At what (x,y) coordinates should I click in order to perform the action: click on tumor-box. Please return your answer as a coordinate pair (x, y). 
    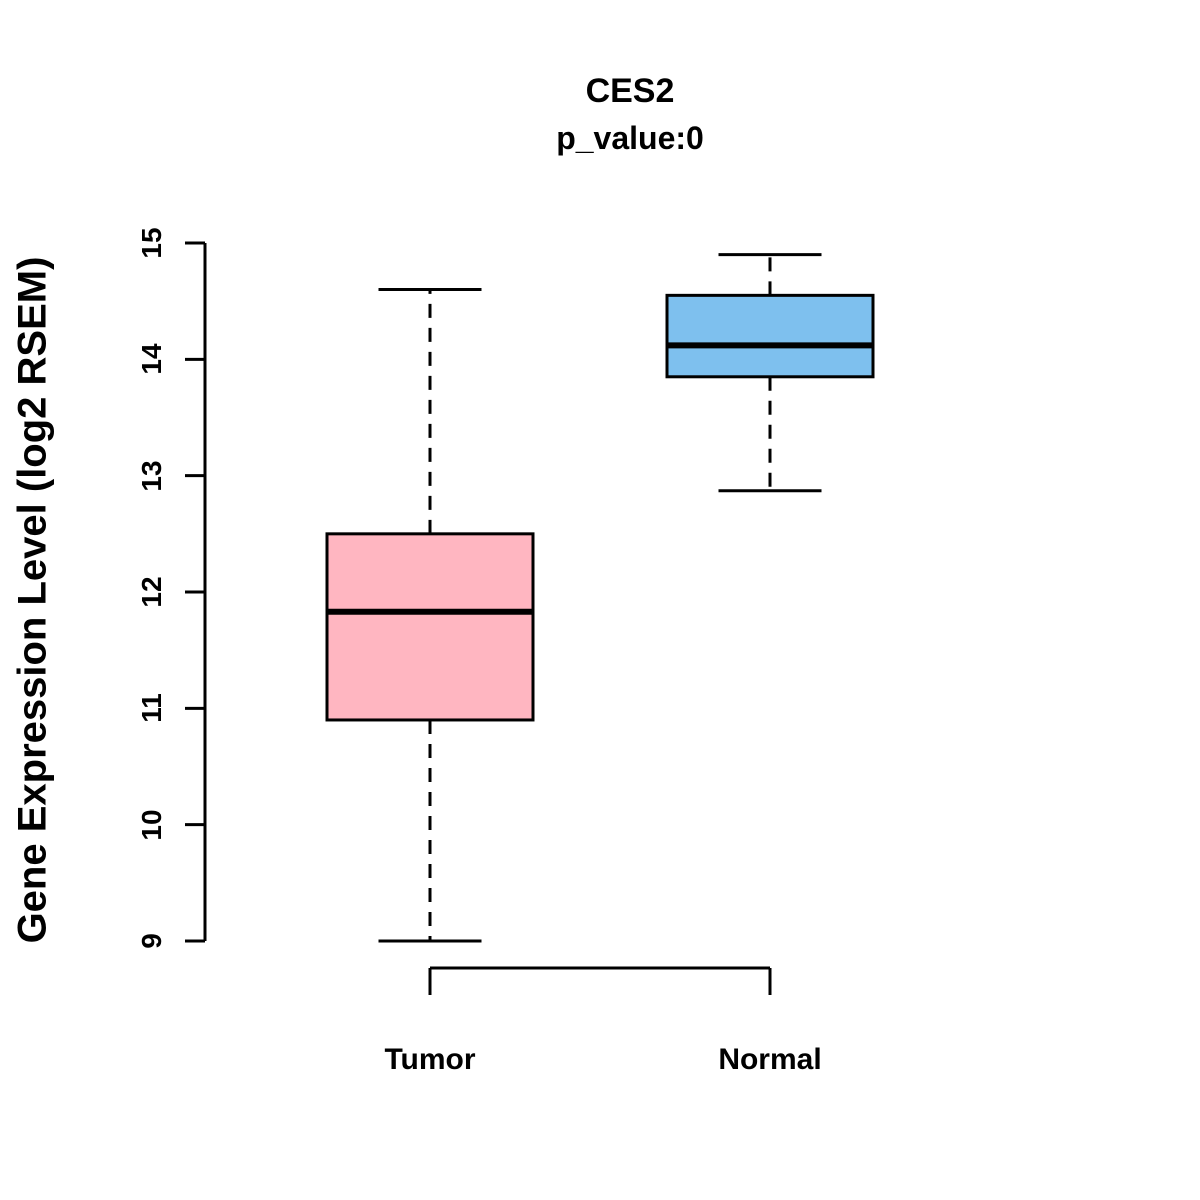
    Looking at the image, I should click on (430, 627).